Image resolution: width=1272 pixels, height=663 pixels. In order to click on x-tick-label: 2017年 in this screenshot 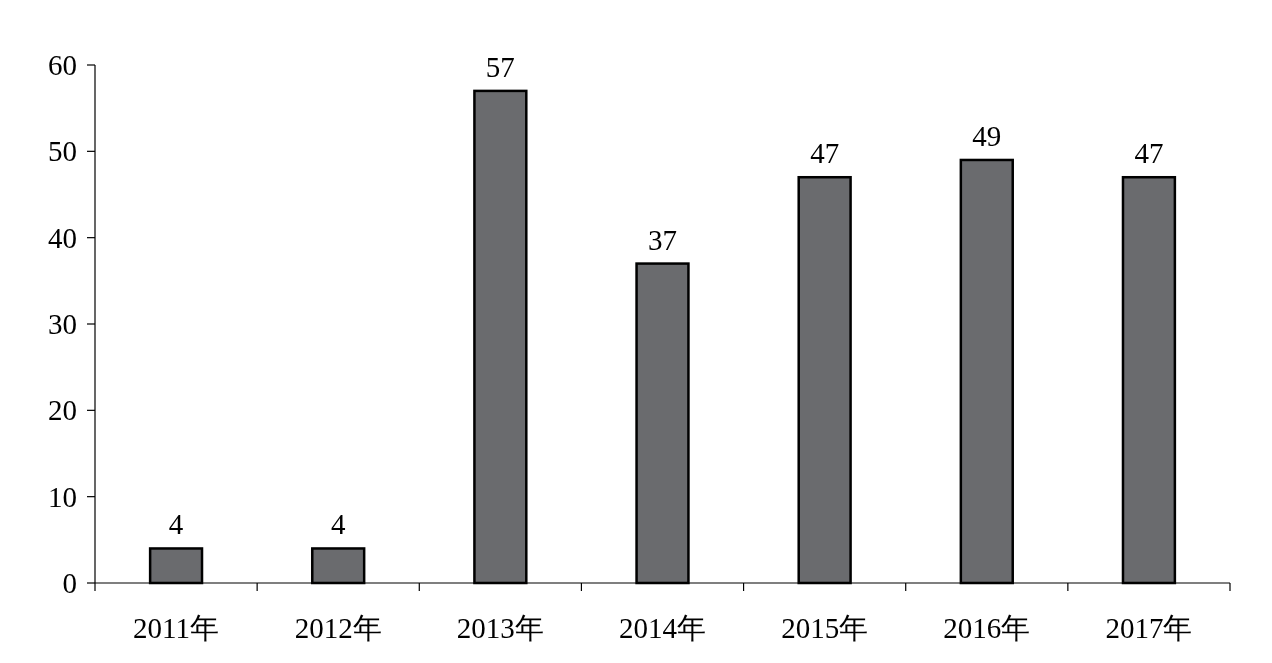, I will do `click(1149, 628)`.